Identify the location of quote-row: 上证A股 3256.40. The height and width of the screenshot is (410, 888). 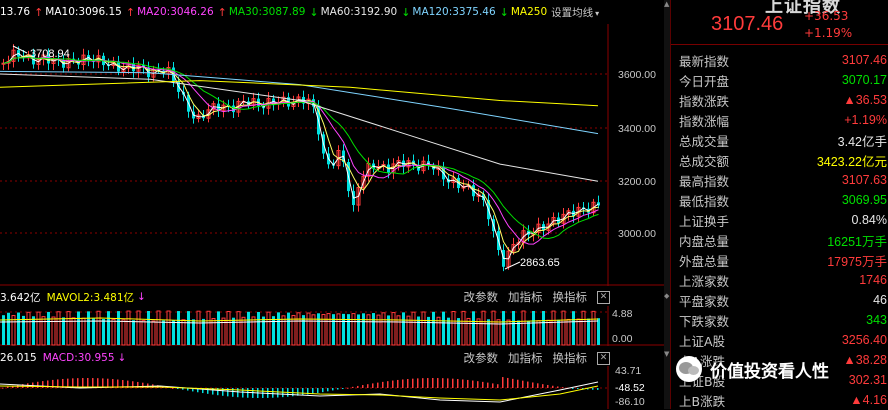
(783, 340).